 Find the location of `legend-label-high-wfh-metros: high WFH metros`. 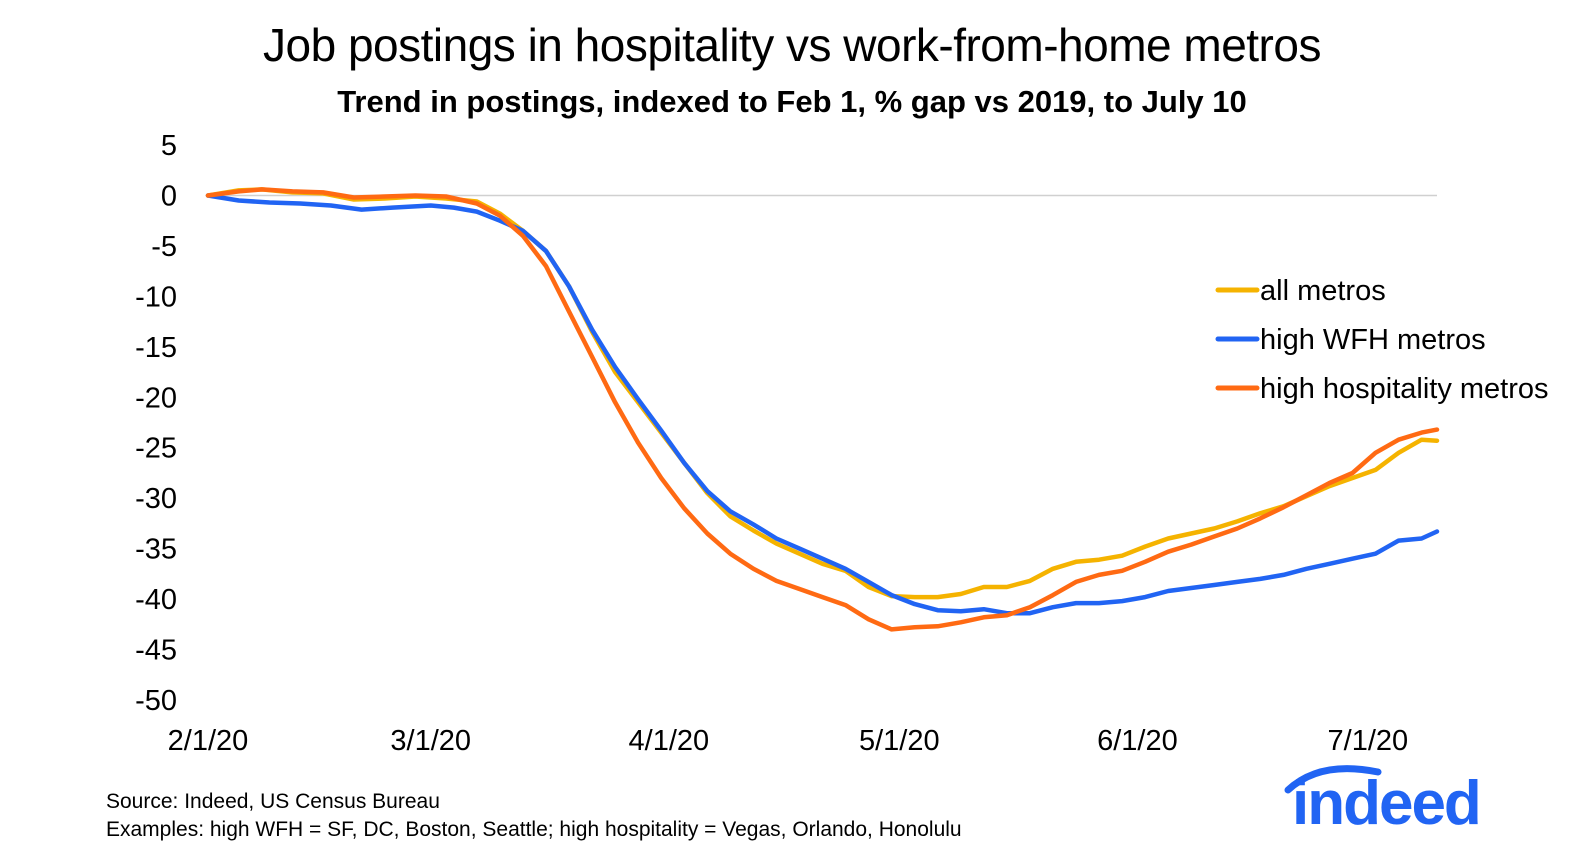

legend-label-high-wfh-metros: high WFH metros is located at coordinates (1373, 340).